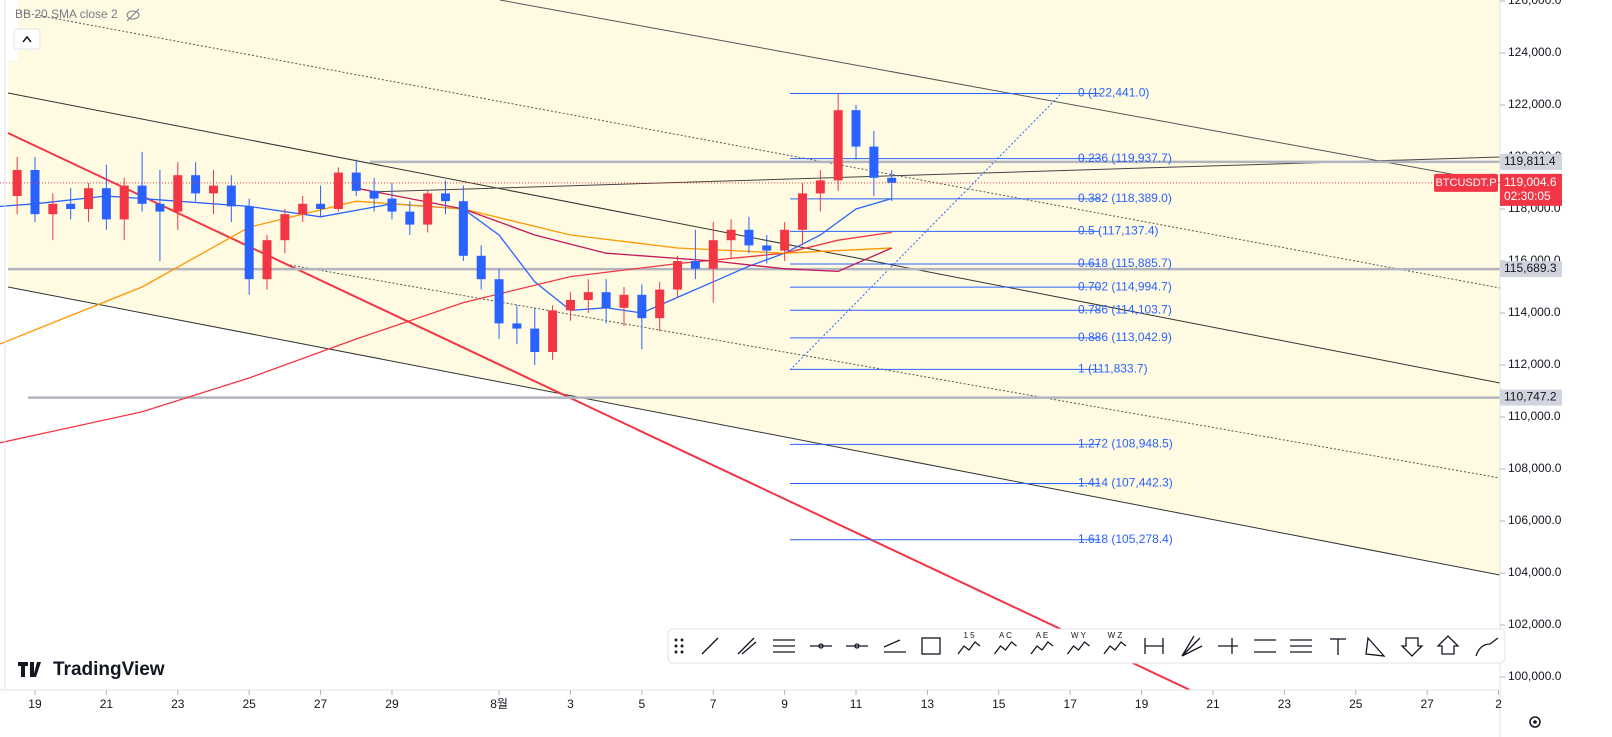 The height and width of the screenshot is (737, 1612). Describe the element at coordinates (784, 646) in the screenshot. I see `tool-fib` at that location.